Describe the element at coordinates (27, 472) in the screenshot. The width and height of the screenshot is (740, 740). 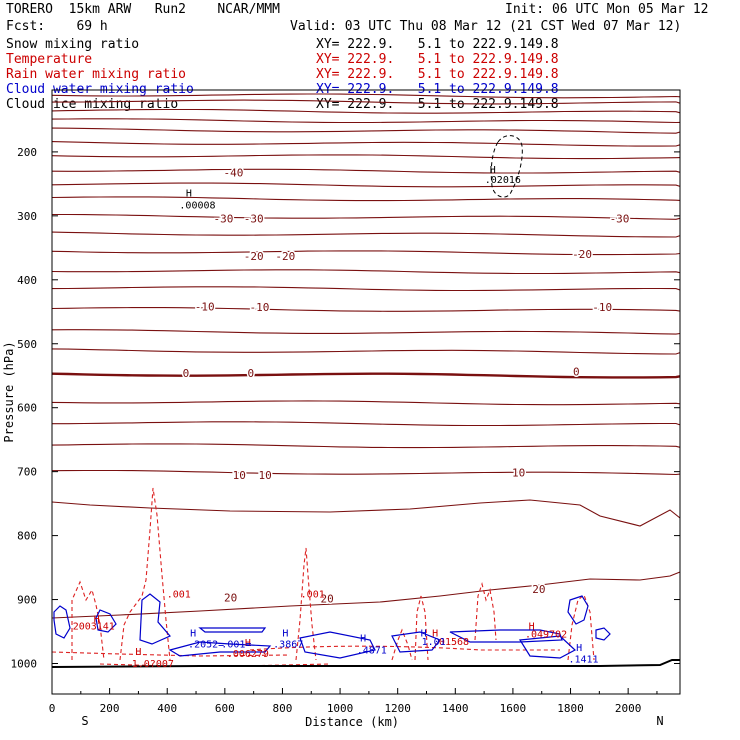
I see `y-tick-label: 700` at that location.